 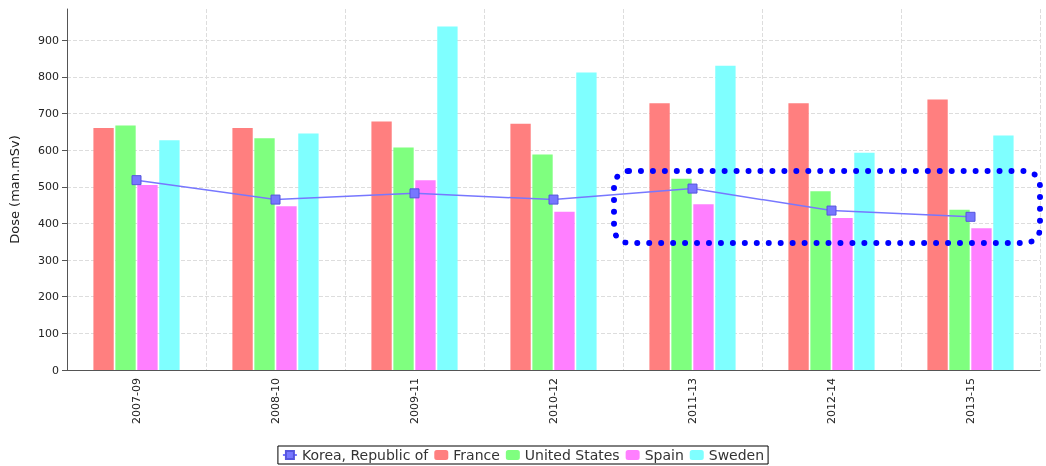 I want to click on legend-label: Sweden, so click(x=736, y=455).